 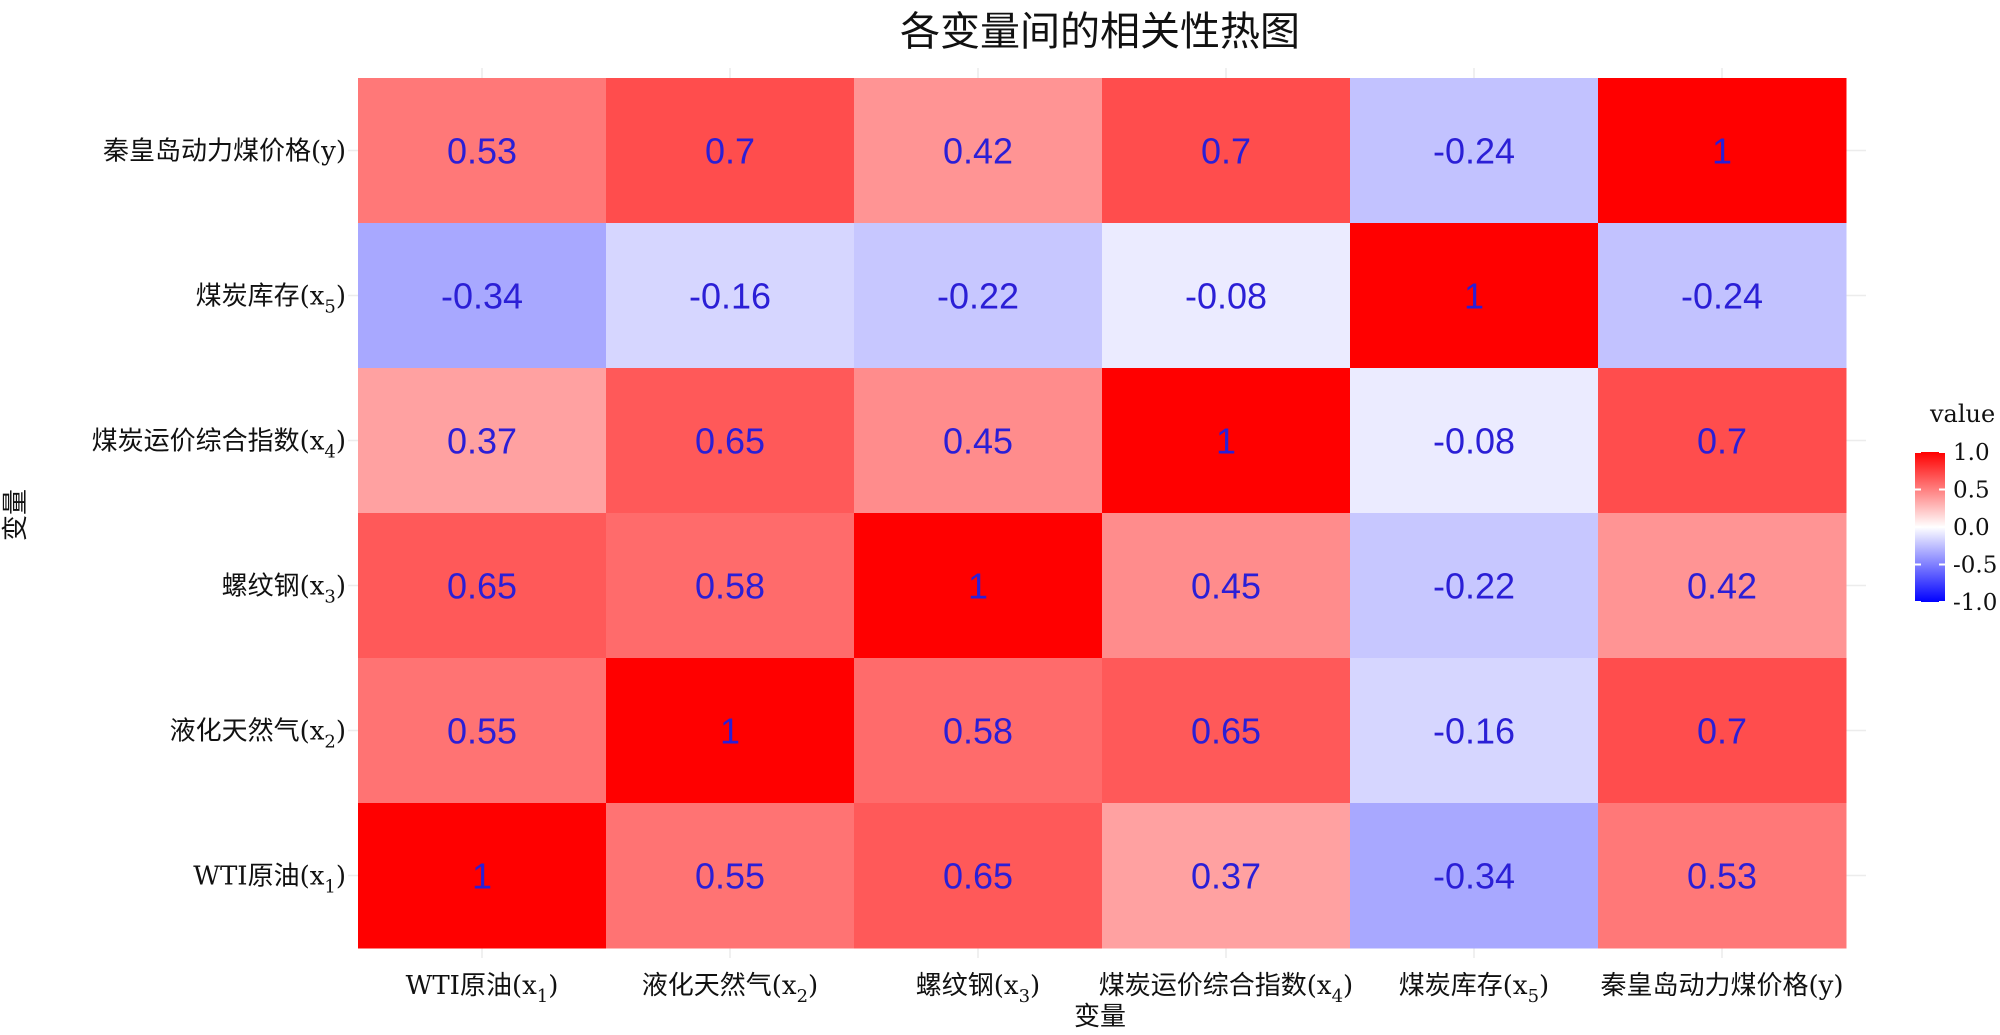 What do you see at coordinates (1100, 32) in the screenshot?
I see `chart-title: 各变量间的相关性热图` at bounding box center [1100, 32].